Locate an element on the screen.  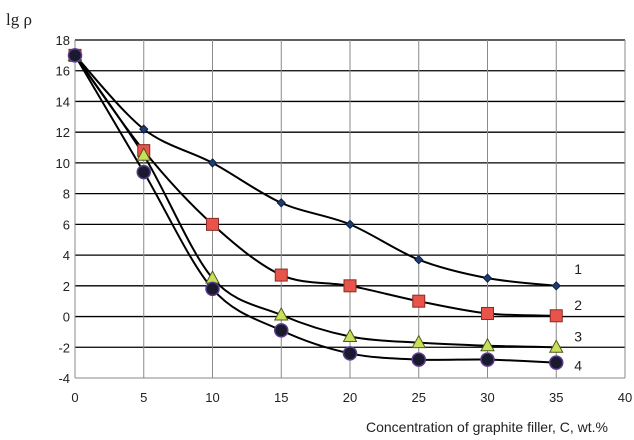
x-tick-label: 25 is located at coordinates (419, 397).